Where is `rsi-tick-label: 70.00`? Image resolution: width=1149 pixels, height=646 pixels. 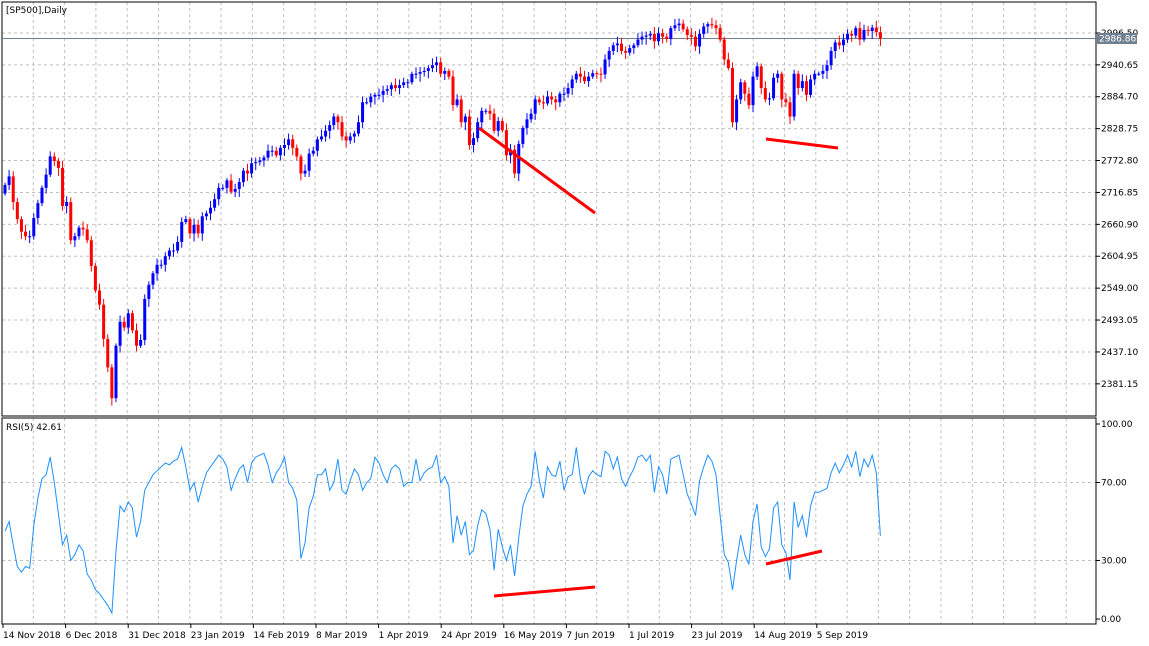
rsi-tick-label: 70.00 is located at coordinates (1114, 484).